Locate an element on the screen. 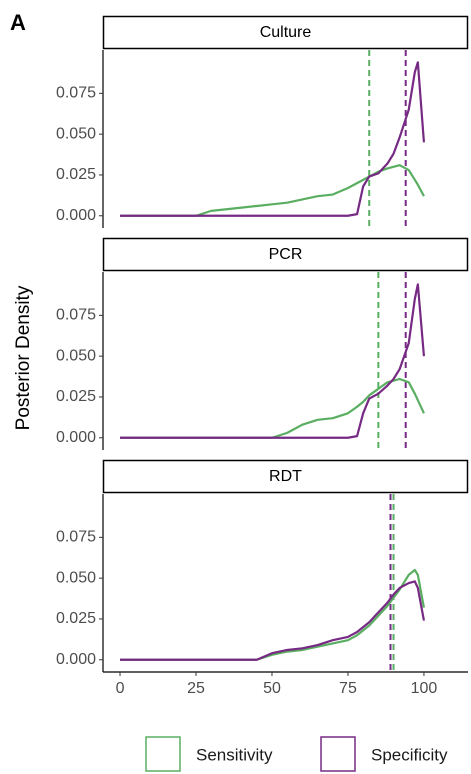  x-tick-label: 0 is located at coordinates (120, 688).